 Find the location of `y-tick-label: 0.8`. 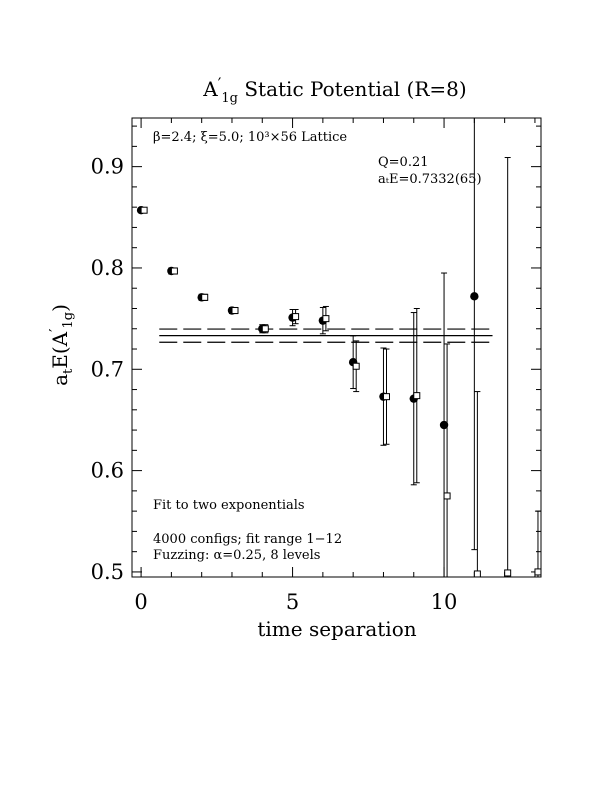

y-tick-label: 0.8 is located at coordinates (107, 268).